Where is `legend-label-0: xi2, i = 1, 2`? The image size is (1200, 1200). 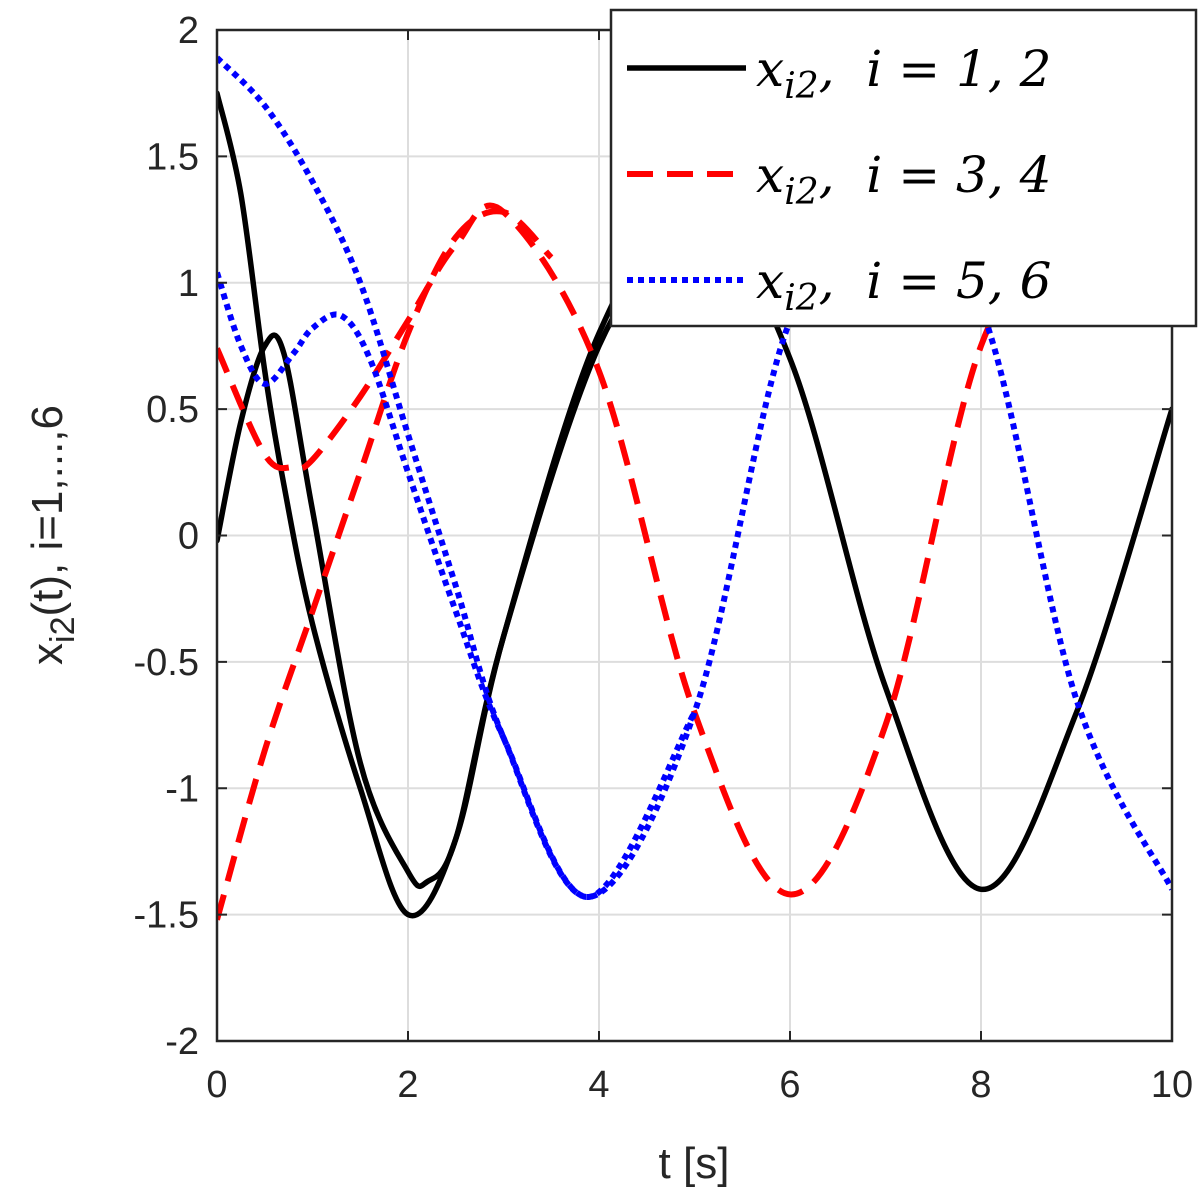
legend-label-0: xi2, i = 1, 2 is located at coordinates (903, 73).